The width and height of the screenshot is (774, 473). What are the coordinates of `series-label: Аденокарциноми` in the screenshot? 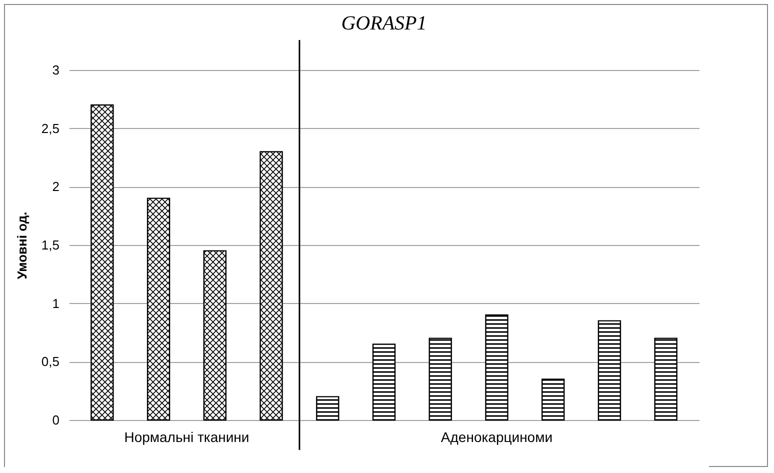 It's located at (496, 437).